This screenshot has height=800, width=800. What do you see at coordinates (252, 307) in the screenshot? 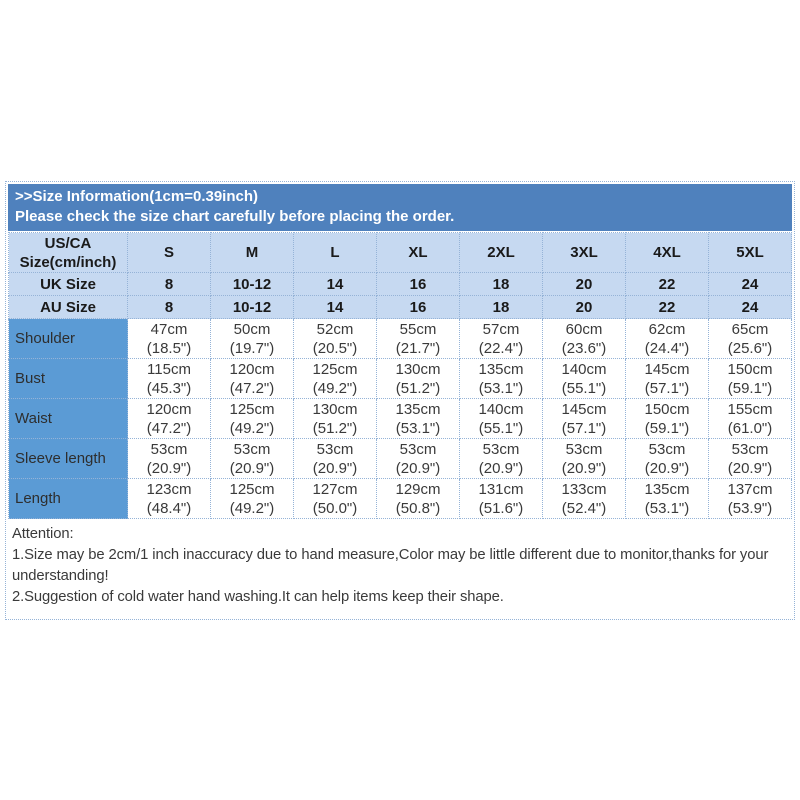
I see `au-size-cell: 10-12` at bounding box center [252, 307].